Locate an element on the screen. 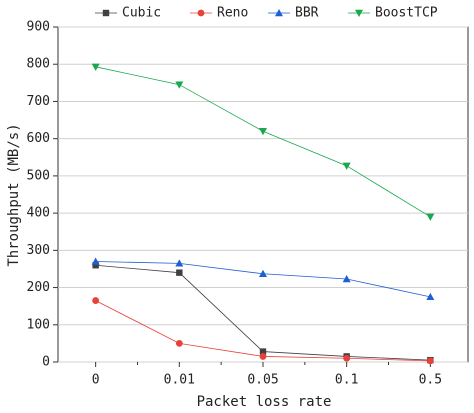 Image resolution: width=474 pixels, height=413 pixels. y-tick-label: 500 is located at coordinates (38, 175).